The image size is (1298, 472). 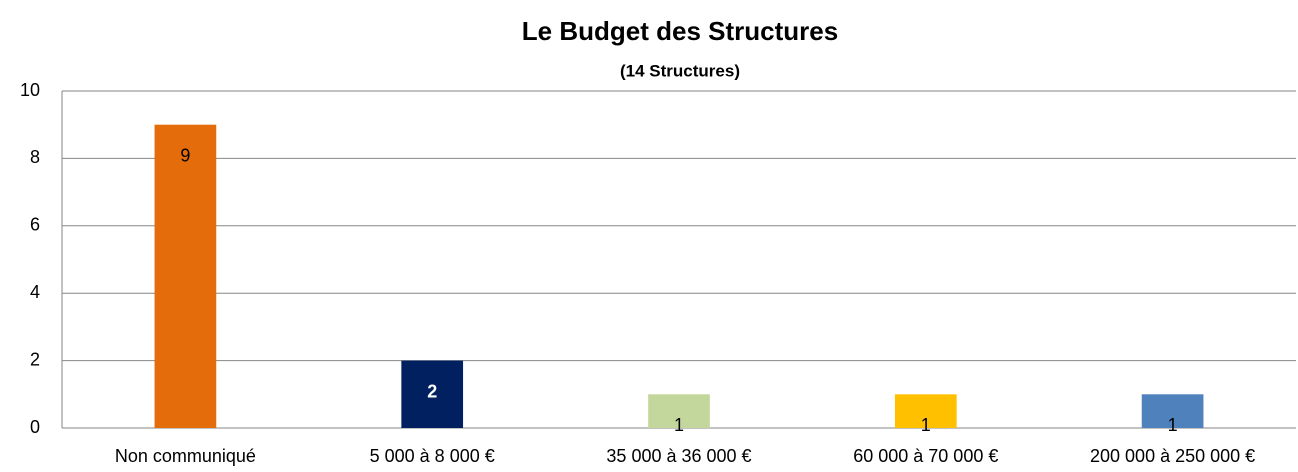 I want to click on x-tick-label: 5 000 à 8 000 €, so click(x=432, y=456).